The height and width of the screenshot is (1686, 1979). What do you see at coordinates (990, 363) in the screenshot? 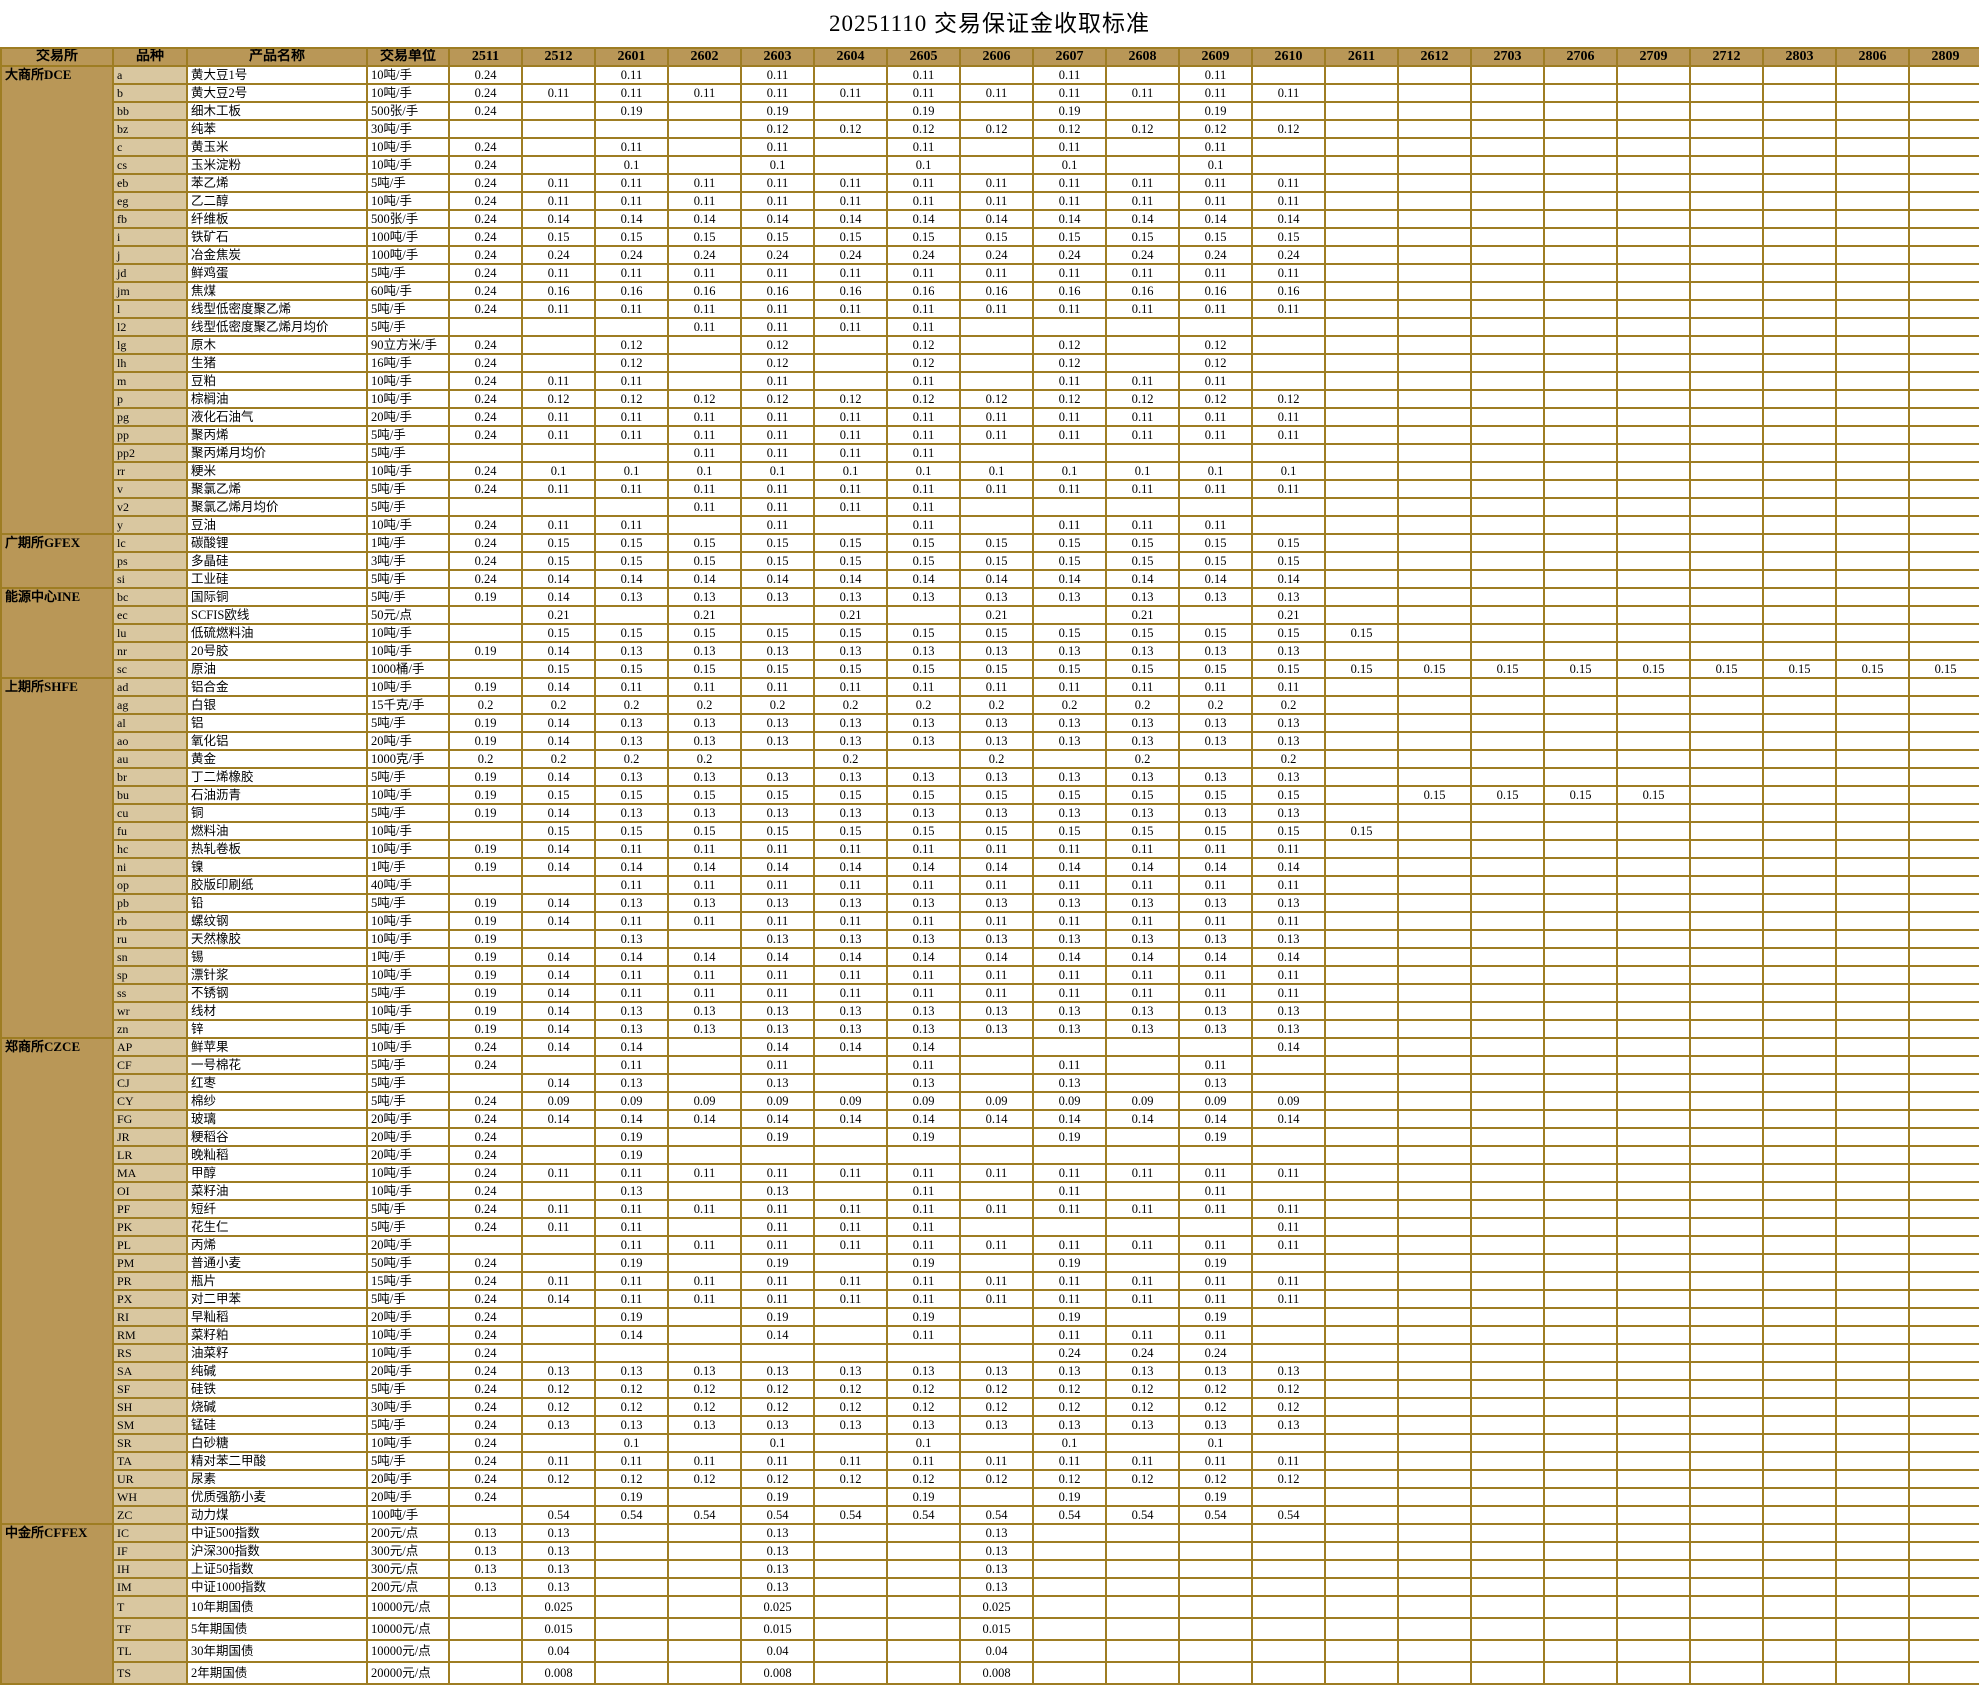
I see `table-row: lh 生猪 16吨/手 0.24 0.12 0.12 0.12 0.12 0.12` at bounding box center [990, 363].